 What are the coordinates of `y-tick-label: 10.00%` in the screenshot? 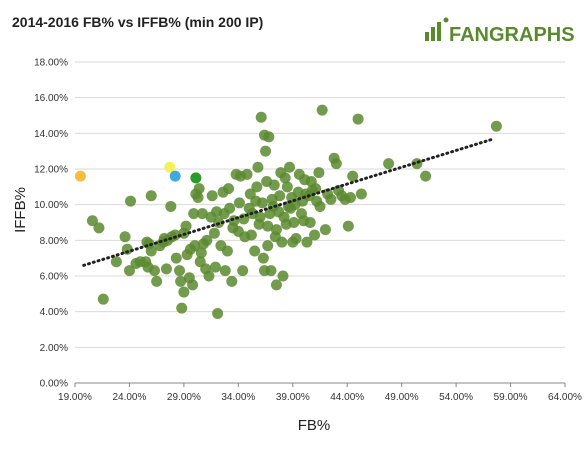 It's located at (51, 205).